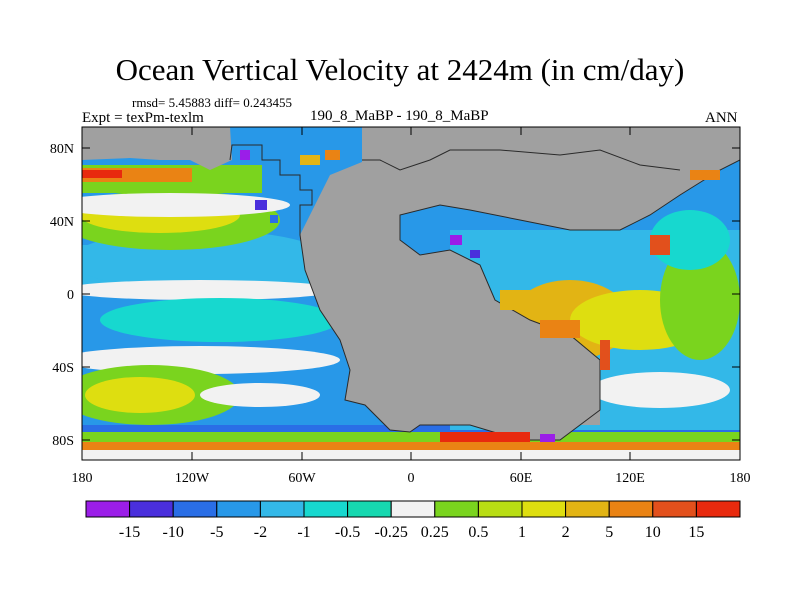 The width and height of the screenshot is (800, 600). I want to click on stats-text: rmsd= 5.45883 diff= 0.243455, so click(212, 102).